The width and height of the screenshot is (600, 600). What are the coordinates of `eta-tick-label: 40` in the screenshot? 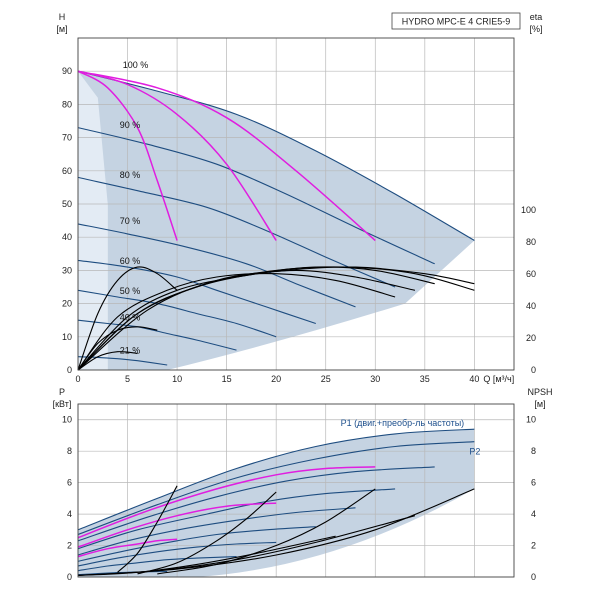 It's located at (531, 306).